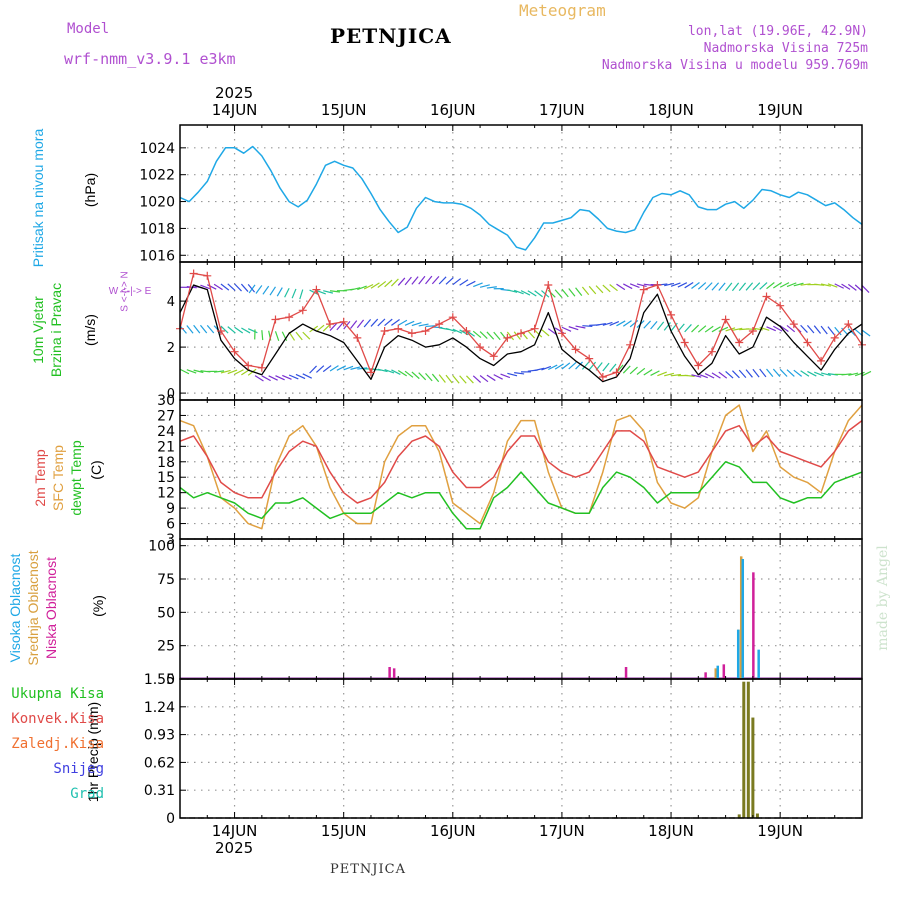 This screenshot has width=900, height=900. I want to click on t2m-temp-line, so click(521, 462).